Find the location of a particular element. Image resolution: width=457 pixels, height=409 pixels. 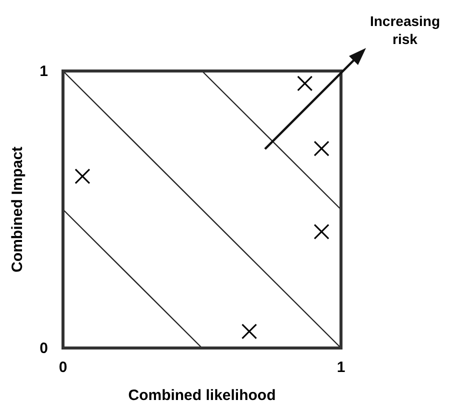

x-axis-title: Combined likelihood is located at coordinates (202, 395).